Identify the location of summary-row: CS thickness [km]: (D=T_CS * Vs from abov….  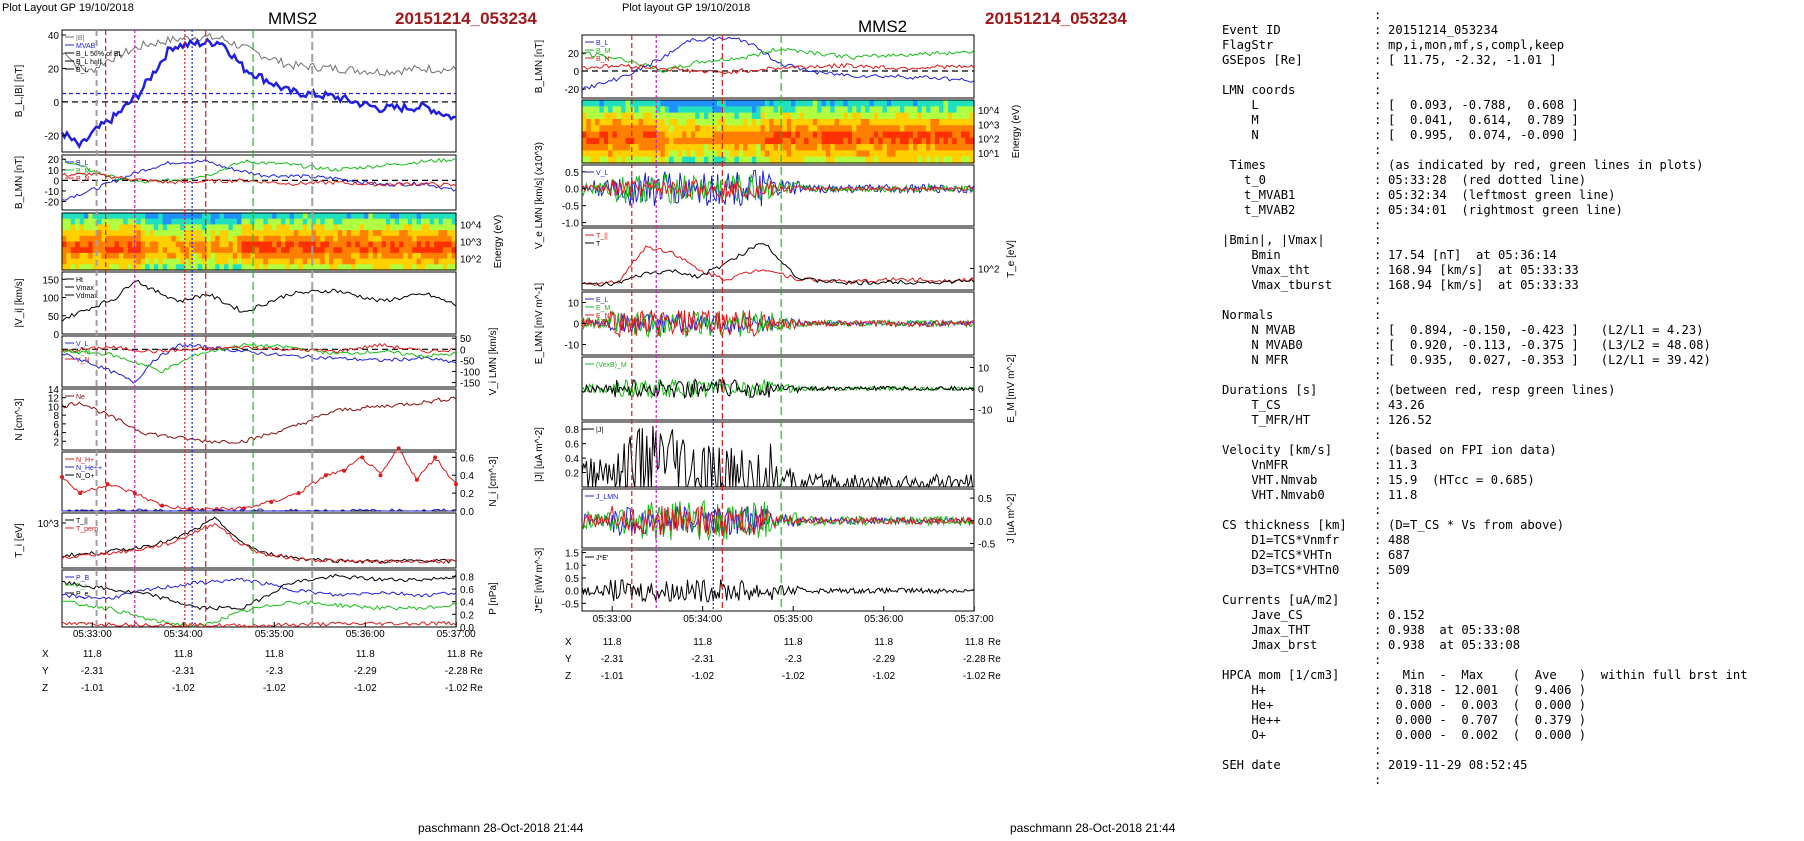
(1507, 525).